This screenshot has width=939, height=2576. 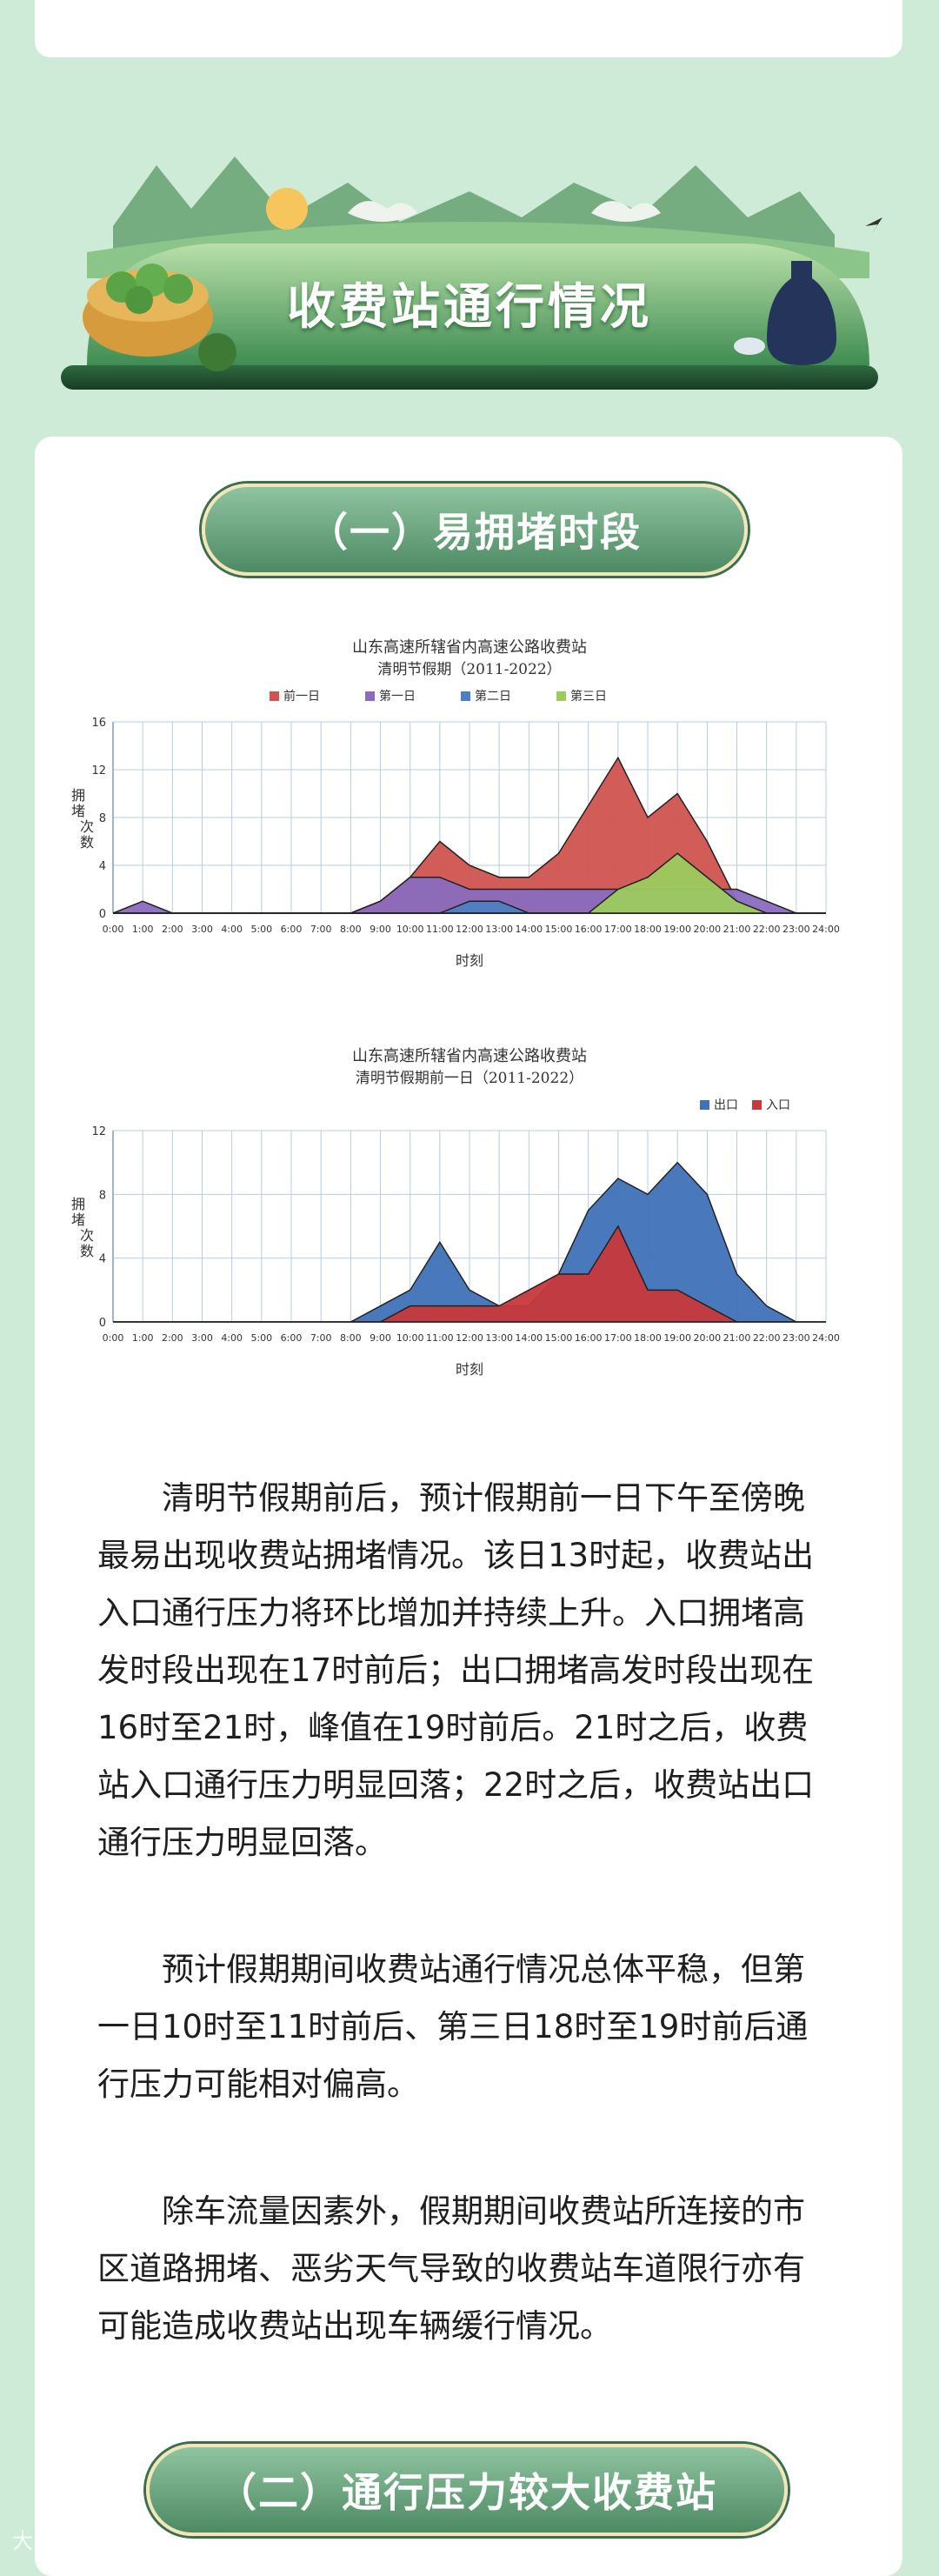 What do you see at coordinates (778, 1105) in the screenshot?
I see `legend-label: 入口` at bounding box center [778, 1105].